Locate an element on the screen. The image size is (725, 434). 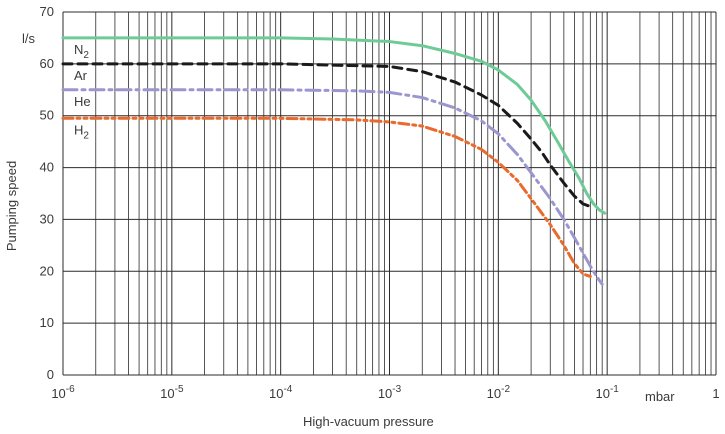
y-tick-label: 40 is located at coordinates (47, 167).